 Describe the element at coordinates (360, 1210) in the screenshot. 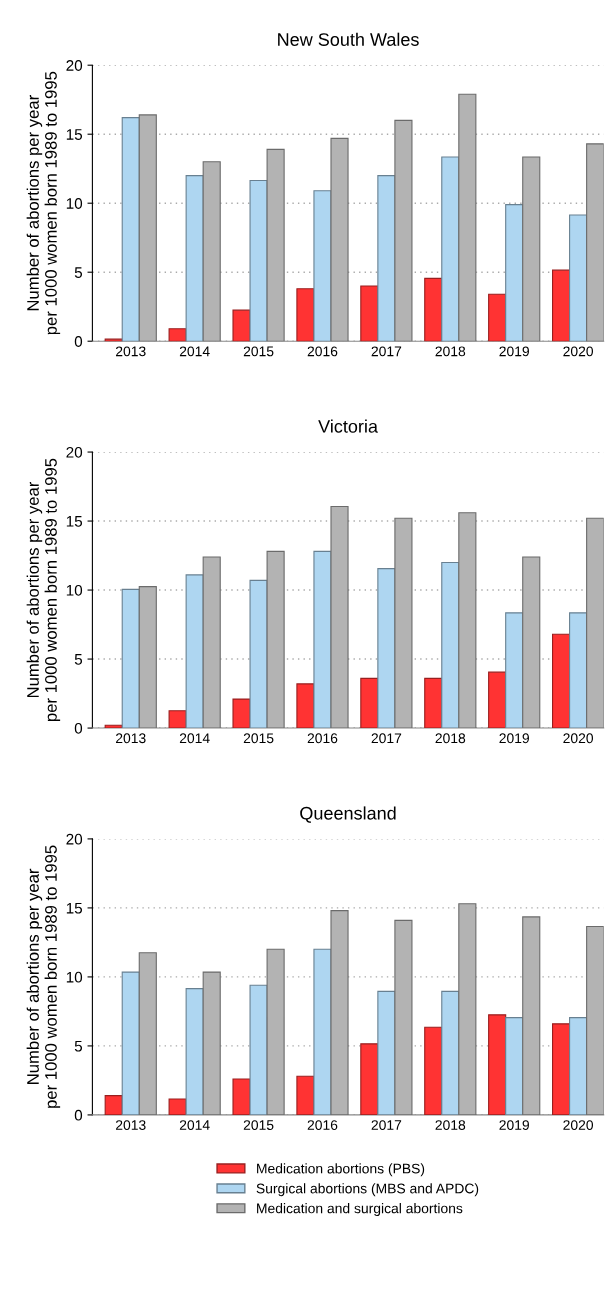

I see `legend-label: Medication and surgical abortions` at that location.